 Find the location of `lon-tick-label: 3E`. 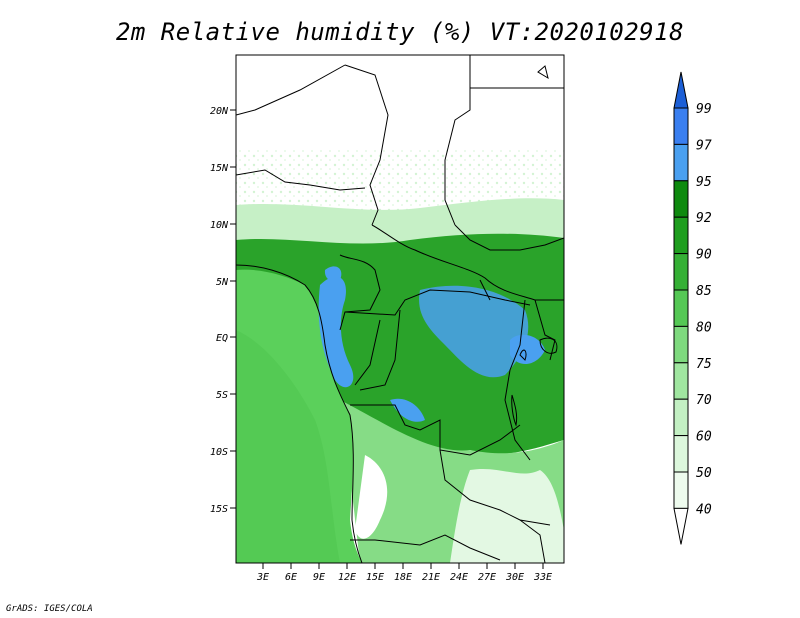

lon-tick-label: 3E is located at coordinates (262, 577).